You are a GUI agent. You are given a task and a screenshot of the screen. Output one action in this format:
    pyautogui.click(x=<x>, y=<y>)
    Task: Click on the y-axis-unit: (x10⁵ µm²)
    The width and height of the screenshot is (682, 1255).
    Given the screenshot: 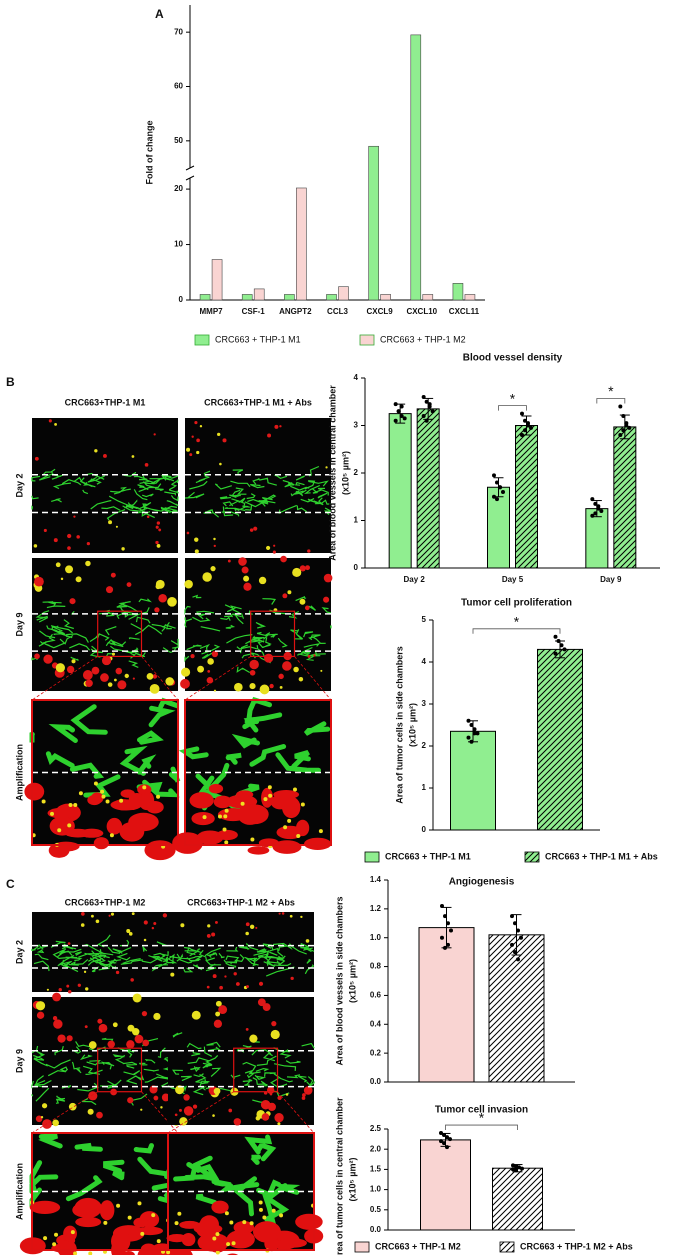 What is the action you would take?
    pyautogui.click(x=352, y=1180)
    